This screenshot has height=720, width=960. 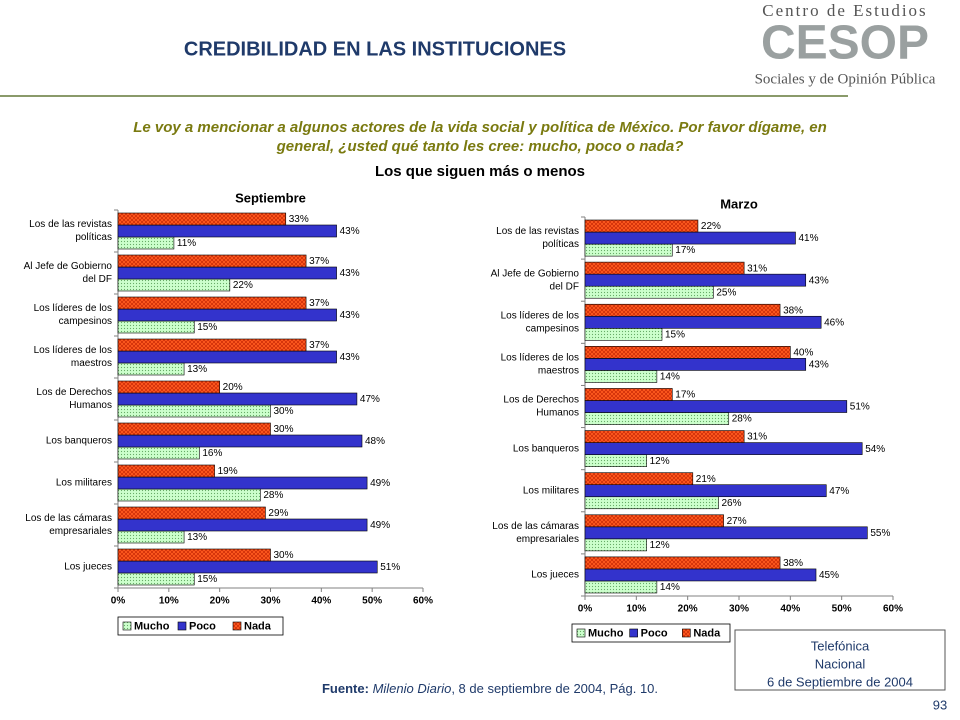 I want to click on category-label: Los de las revistas, so click(x=70, y=224).